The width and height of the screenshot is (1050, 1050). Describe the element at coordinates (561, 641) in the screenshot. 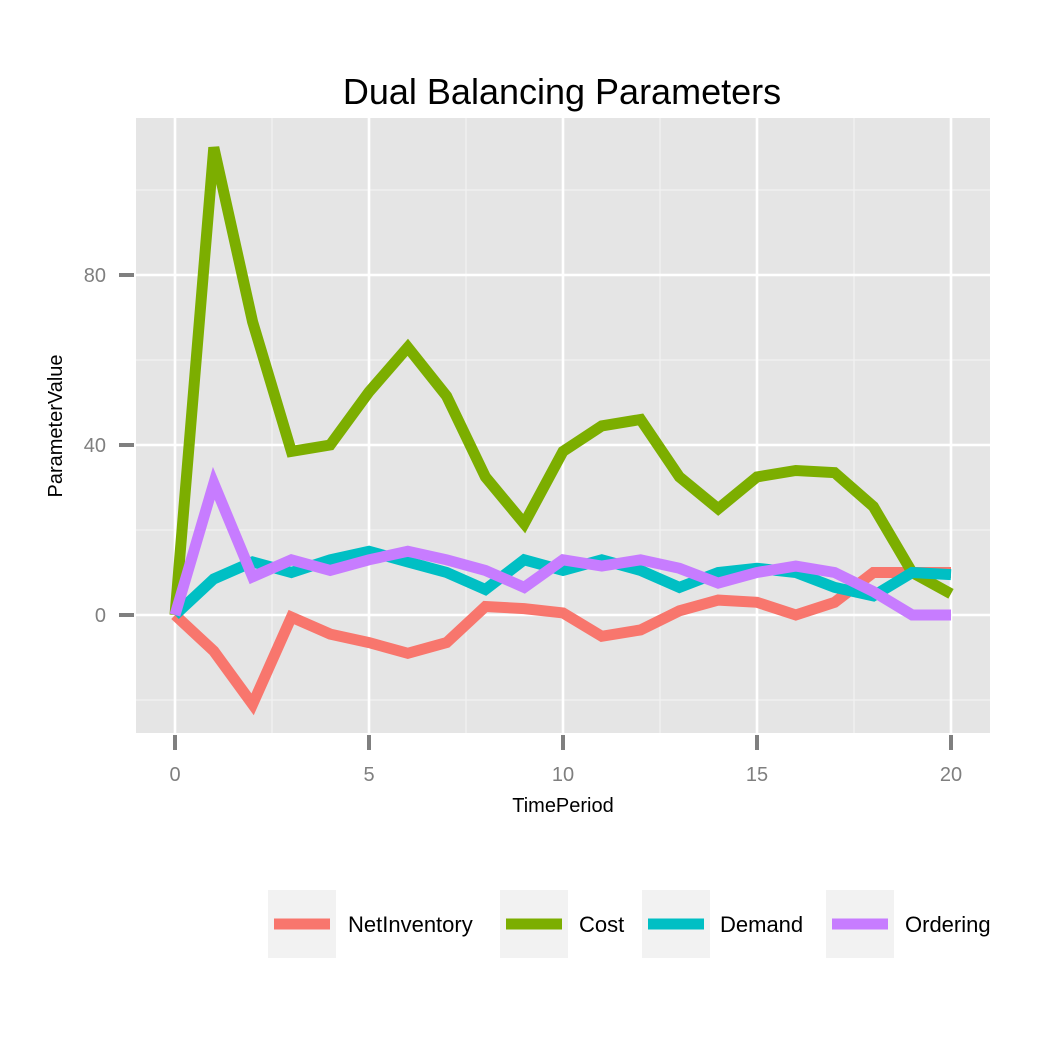

I see `series-line-netinventory` at that location.